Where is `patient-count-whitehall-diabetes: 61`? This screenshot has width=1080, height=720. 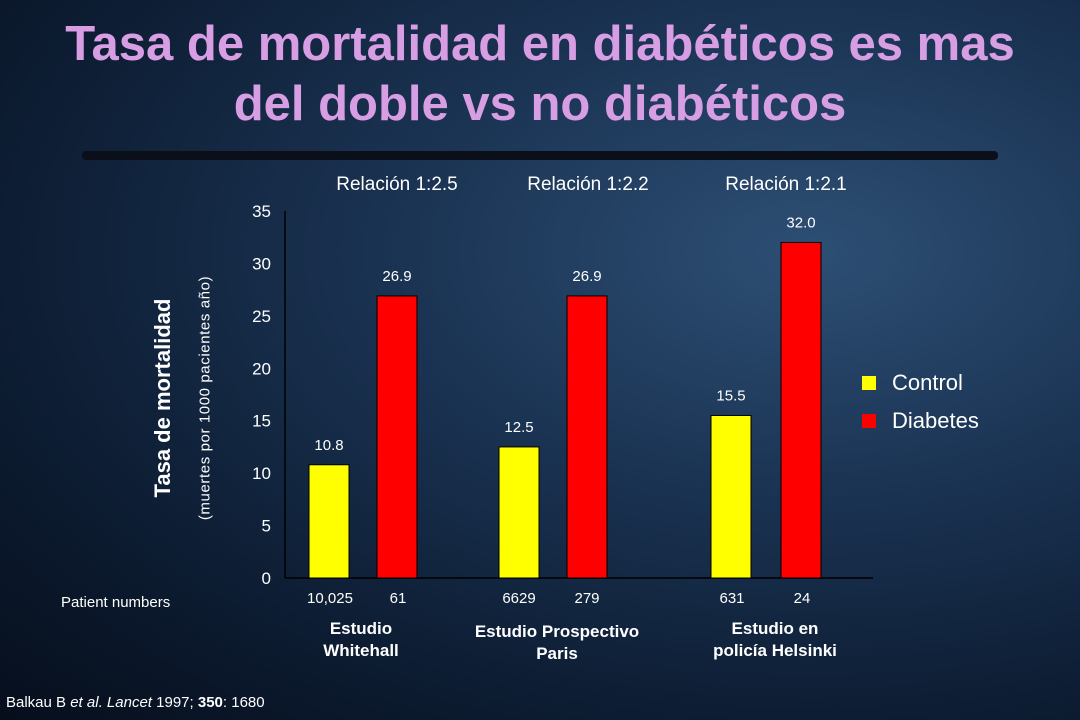 patient-count-whitehall-diabetes: 61 is located at coordinates (398, 598).